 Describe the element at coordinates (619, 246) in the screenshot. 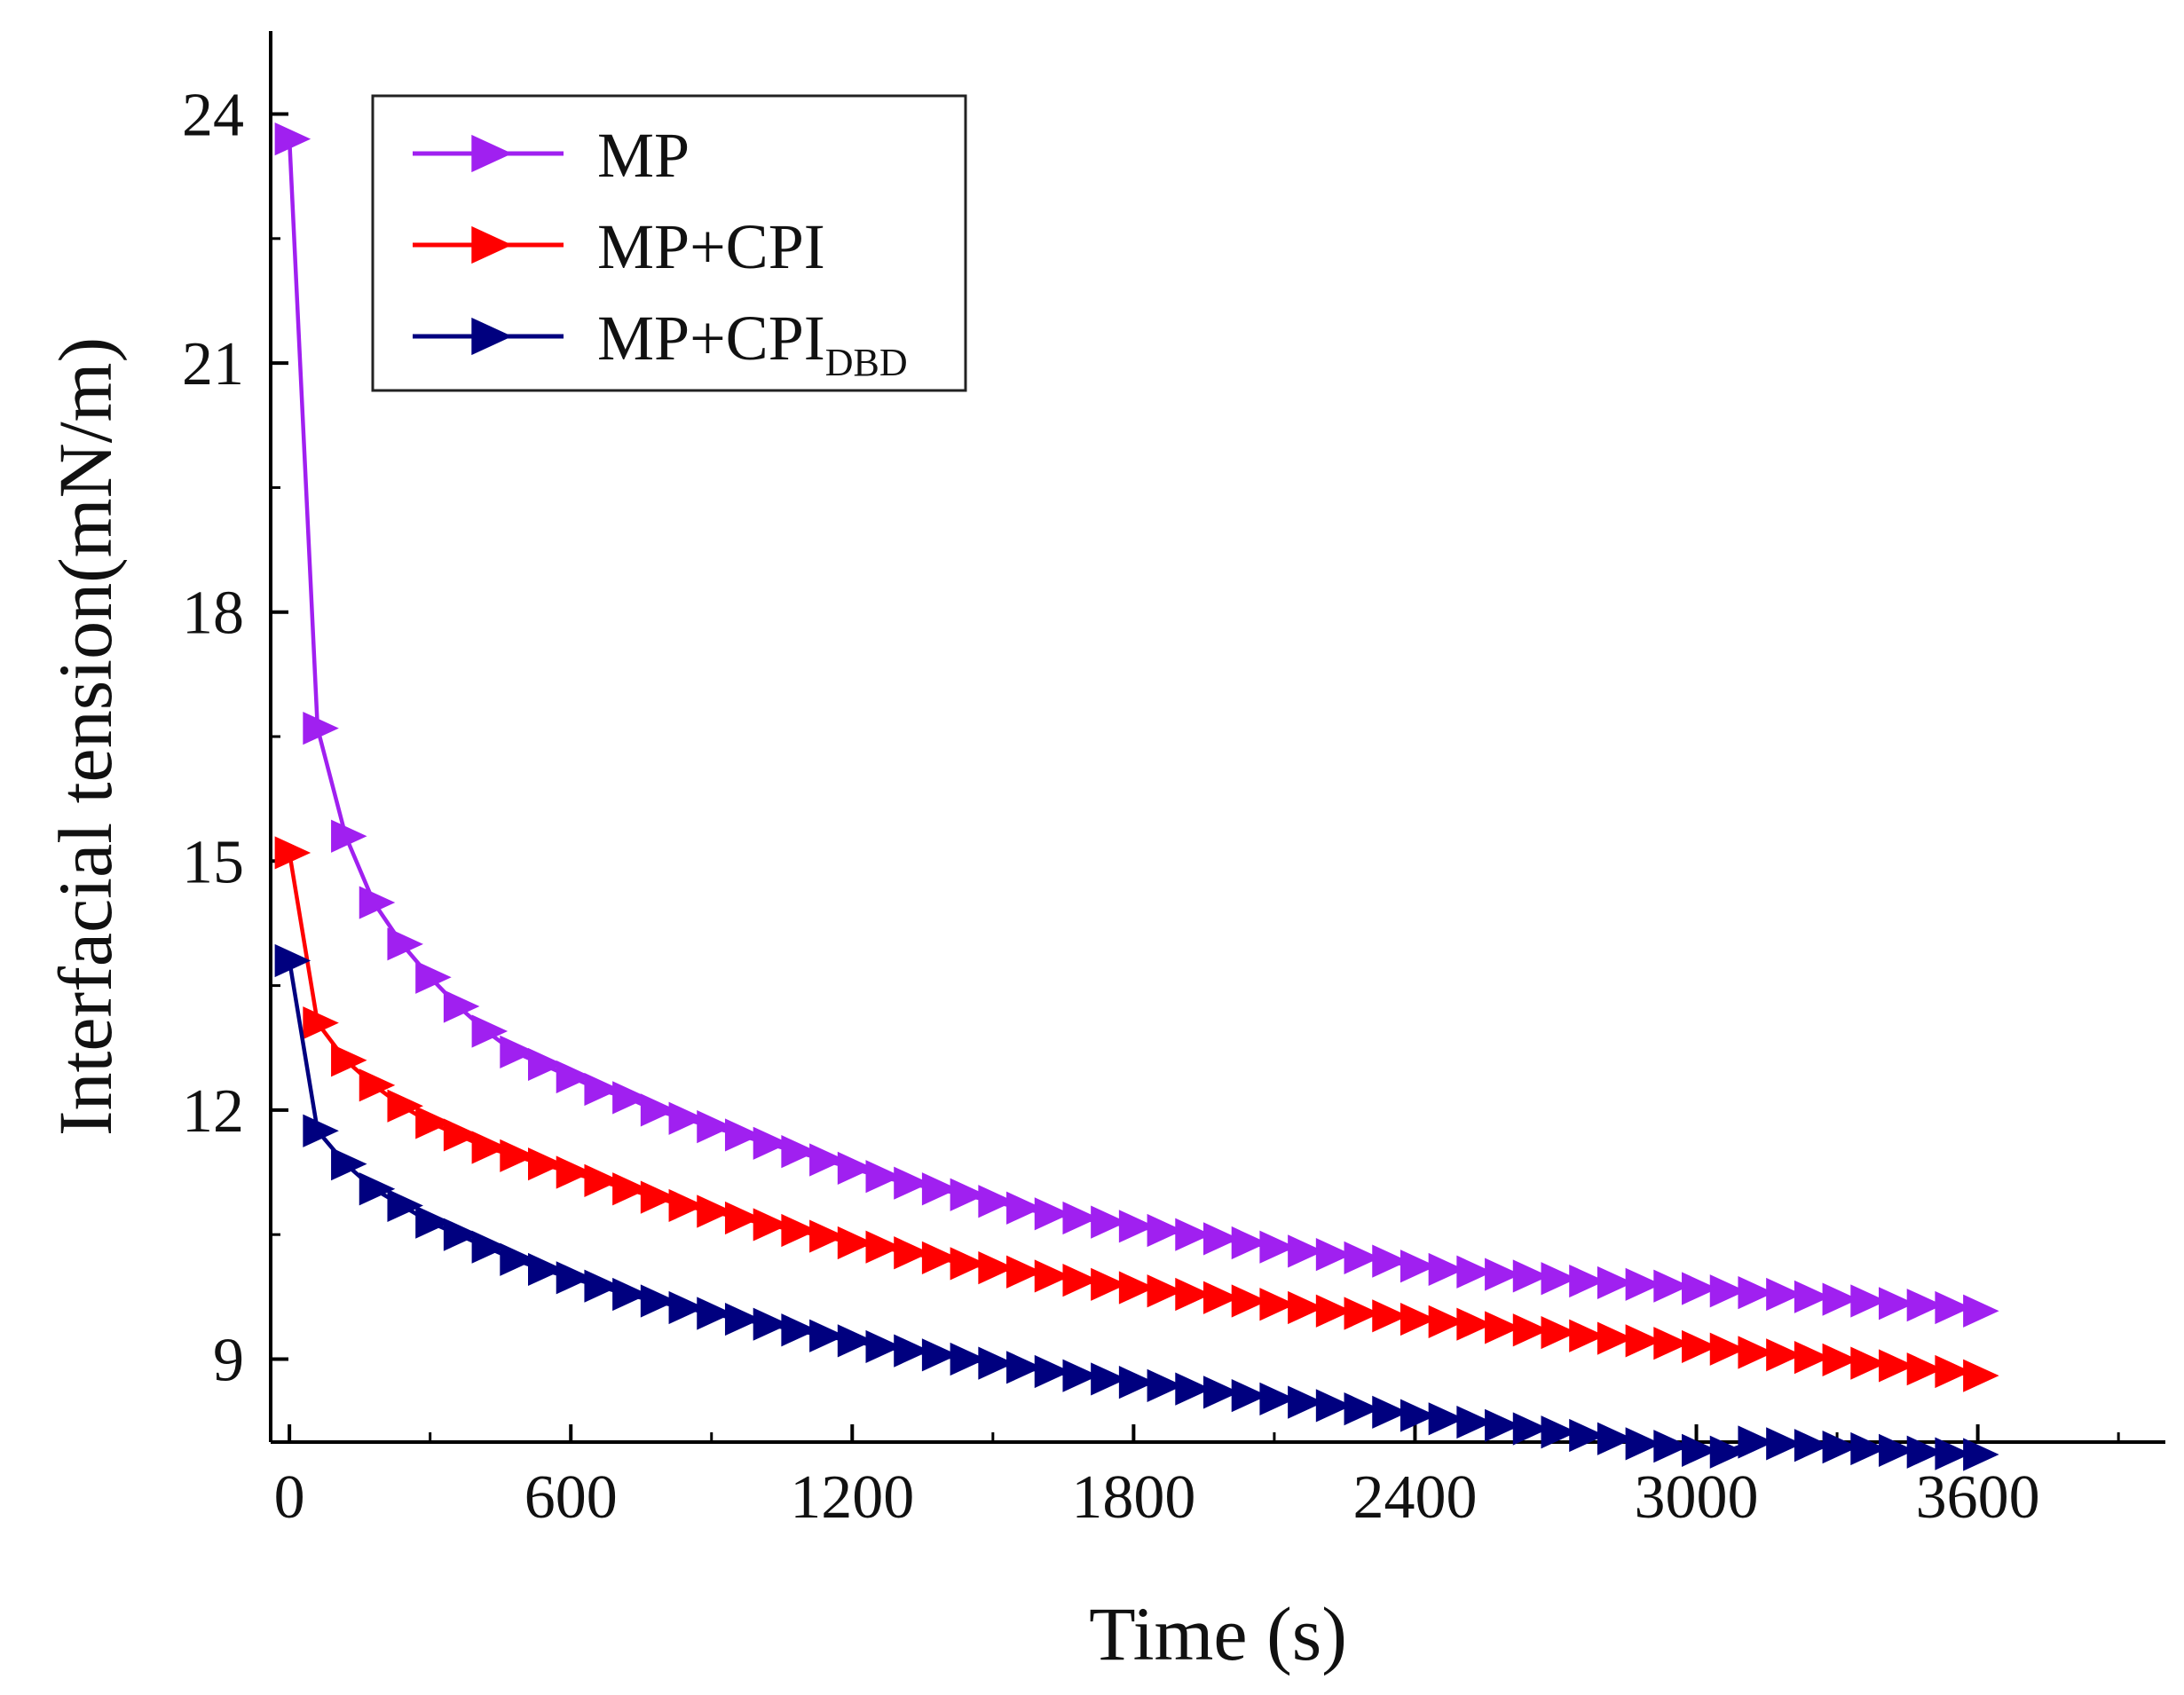

I see `legend-item: MP+CPI` at that location.